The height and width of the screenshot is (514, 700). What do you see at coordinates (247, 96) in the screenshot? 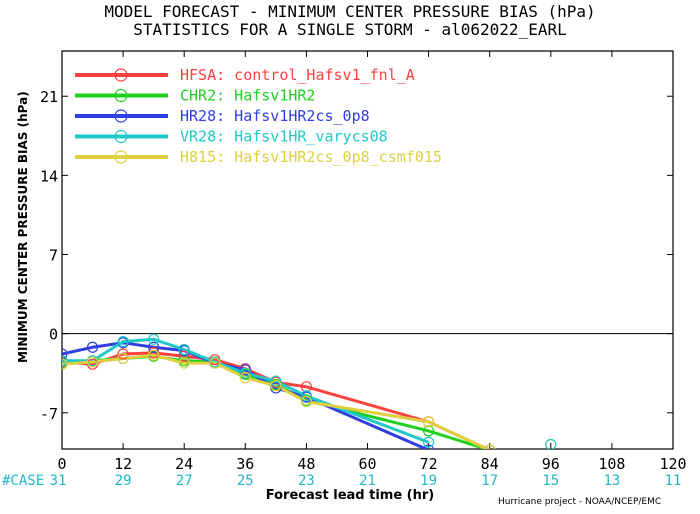
I see `legend-label: CHR2: Hafsv1HR2` at bounding box center [247, 96].